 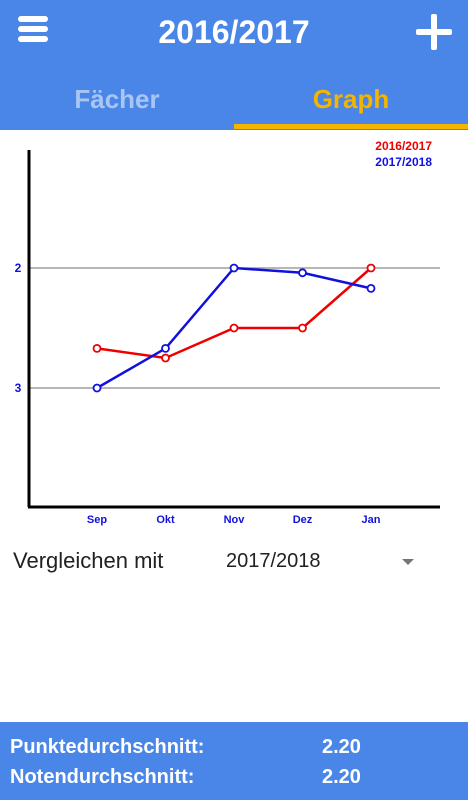 What do you see at coordinates (351, 99) in the screenshot?
I see `tab-graph: Graph` at bounding box center [351, 99].